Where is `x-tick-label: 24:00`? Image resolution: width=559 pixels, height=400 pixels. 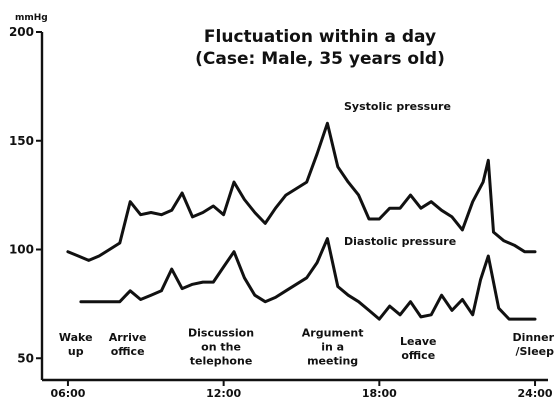 x-tick-label: 24:00 is located at coordinates (535, 393).